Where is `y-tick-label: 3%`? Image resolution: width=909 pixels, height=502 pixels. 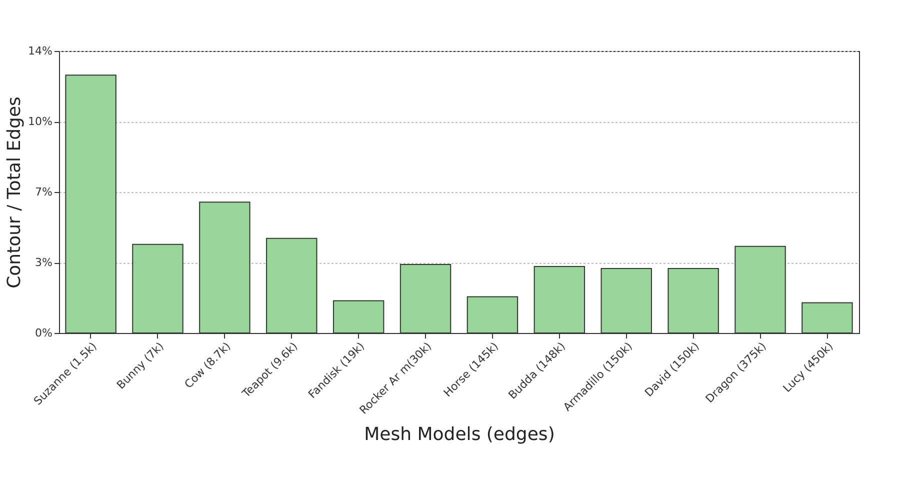
y-tick-label: 3% is located at coordinates (43, 262).